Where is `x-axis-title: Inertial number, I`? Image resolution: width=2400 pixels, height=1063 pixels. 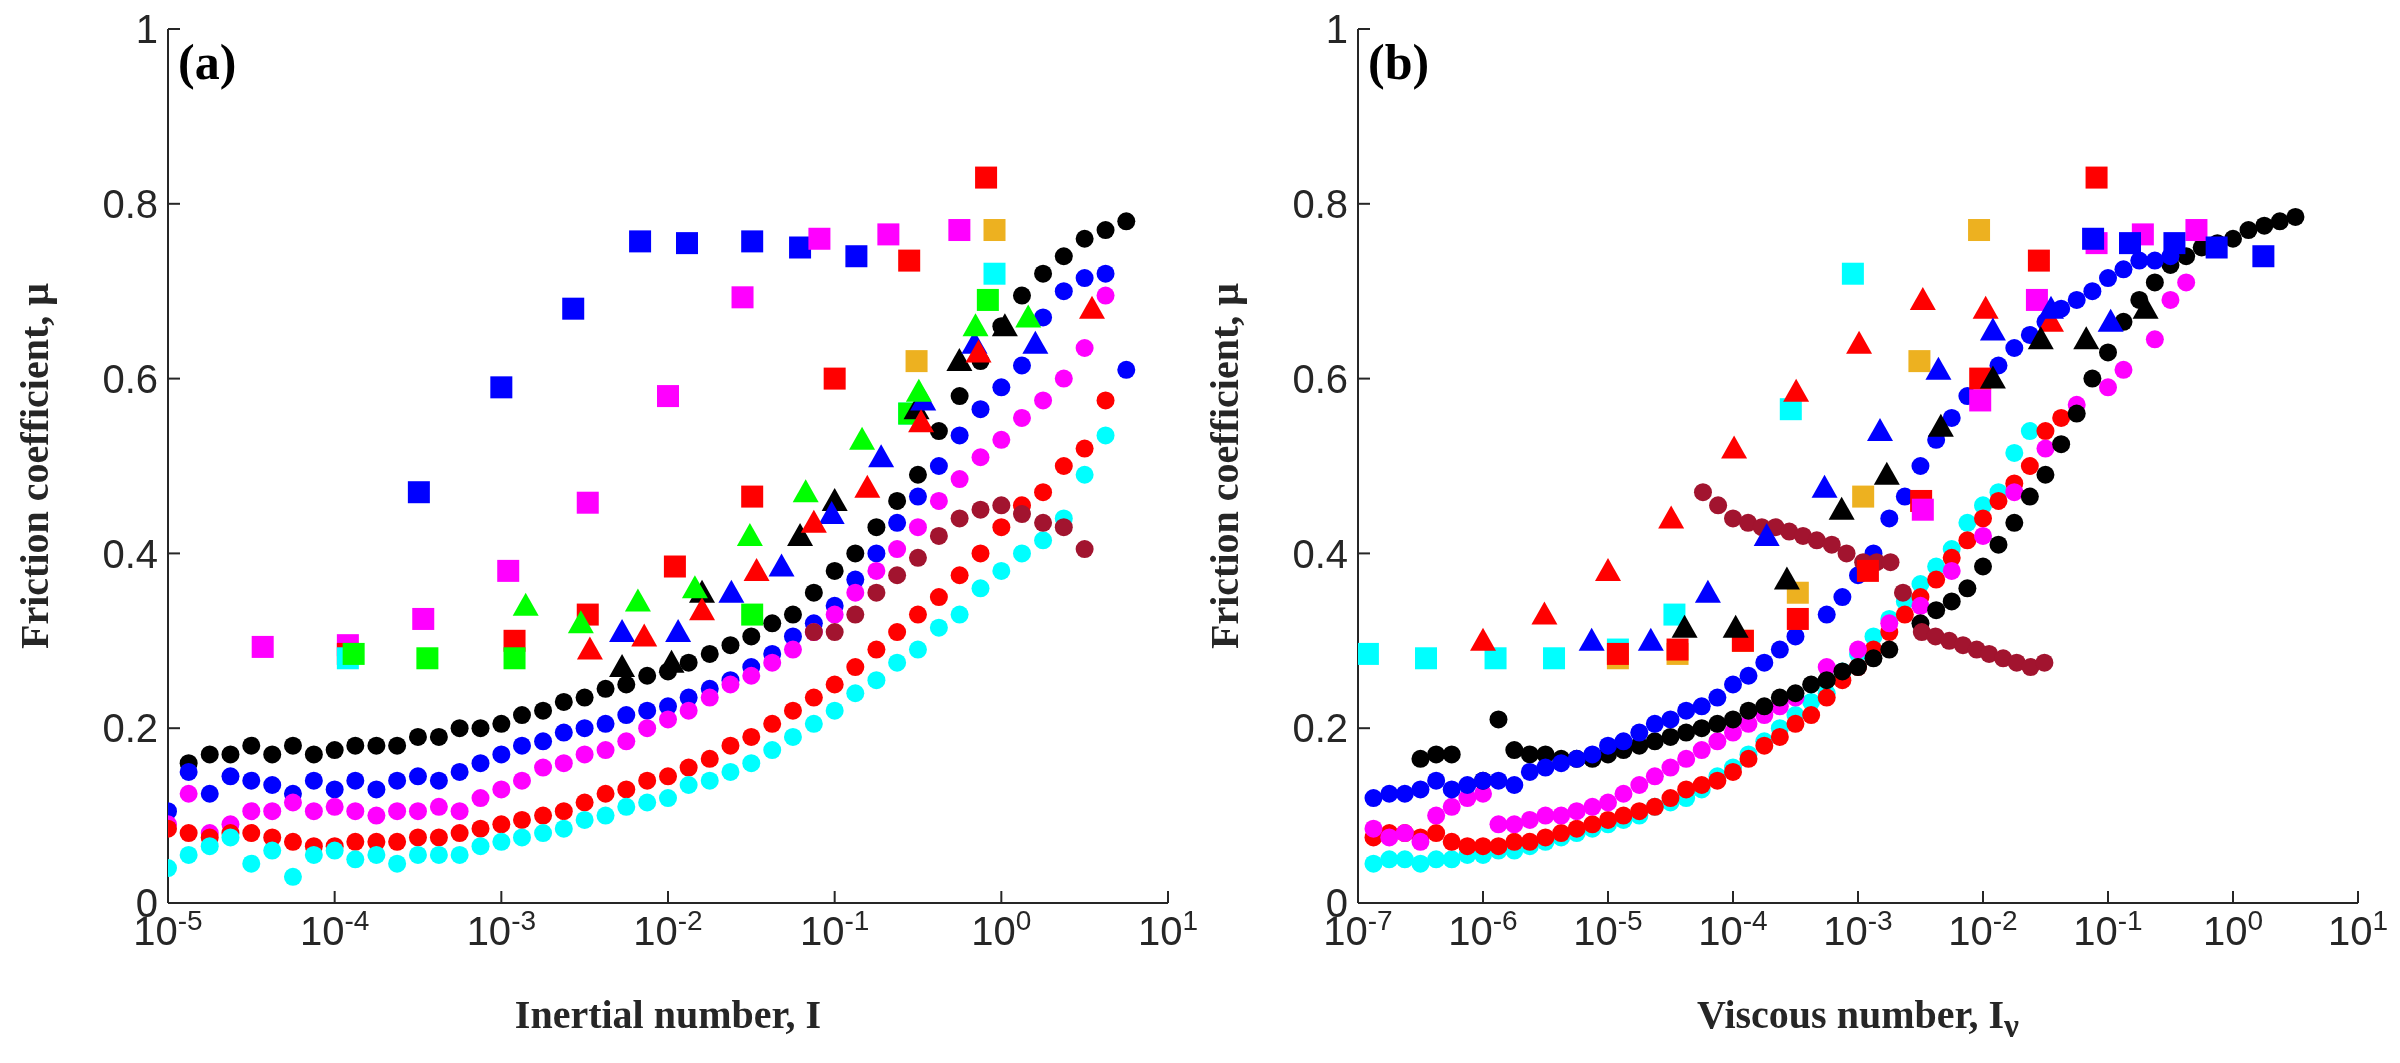
x-axis-title: Inertial number, I is located at coordinates (668, 1014).